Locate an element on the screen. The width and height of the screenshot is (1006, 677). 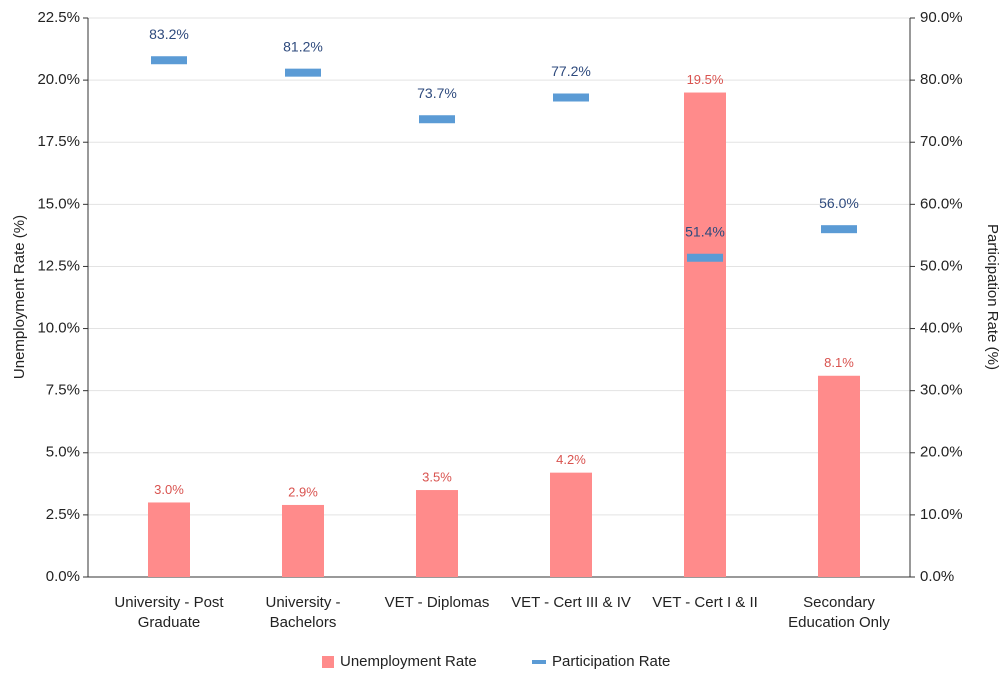
y2-axis-title: Participation Rate (%) is located at coordinates (992, 297).